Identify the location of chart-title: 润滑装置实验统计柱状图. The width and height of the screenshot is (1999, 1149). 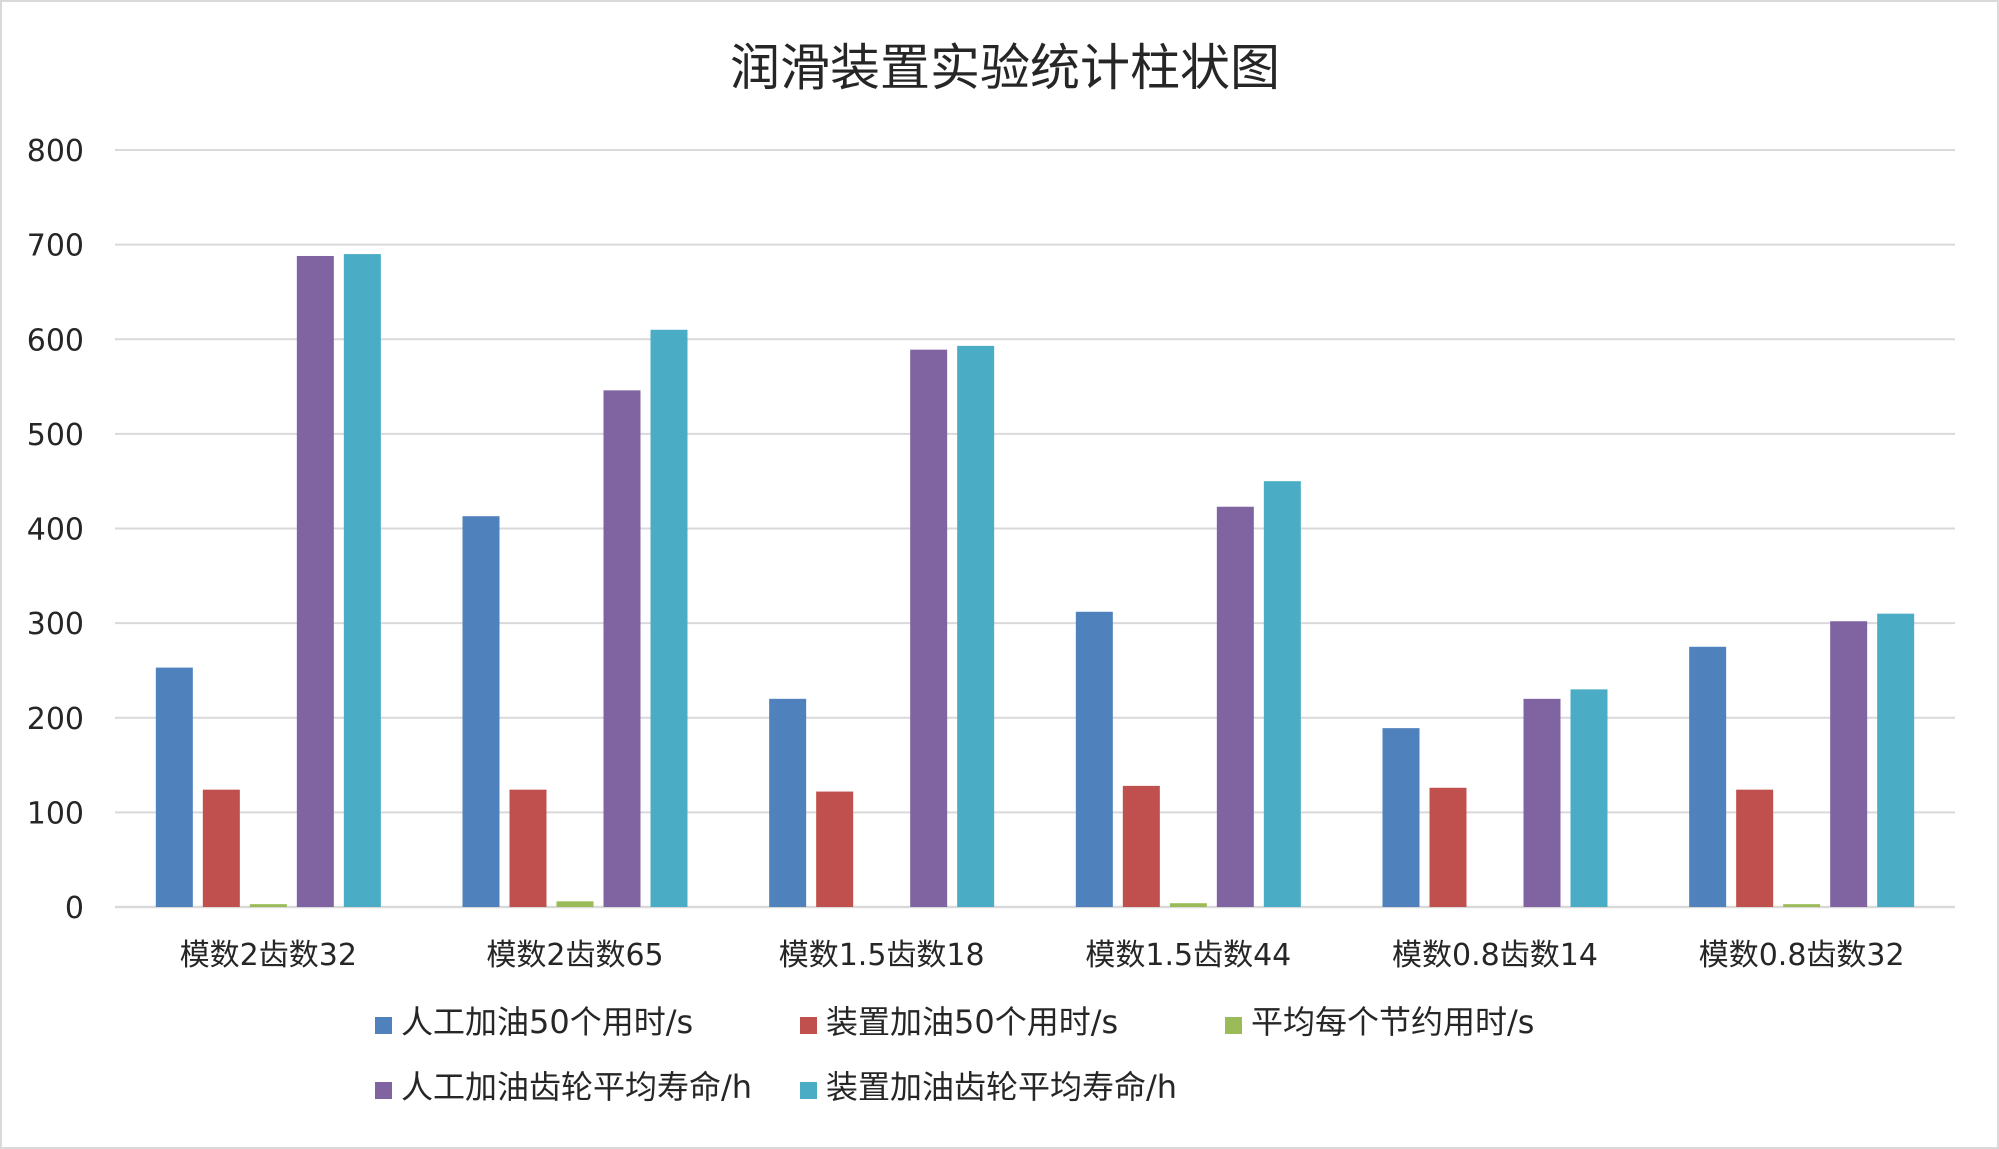
(1005, 68).